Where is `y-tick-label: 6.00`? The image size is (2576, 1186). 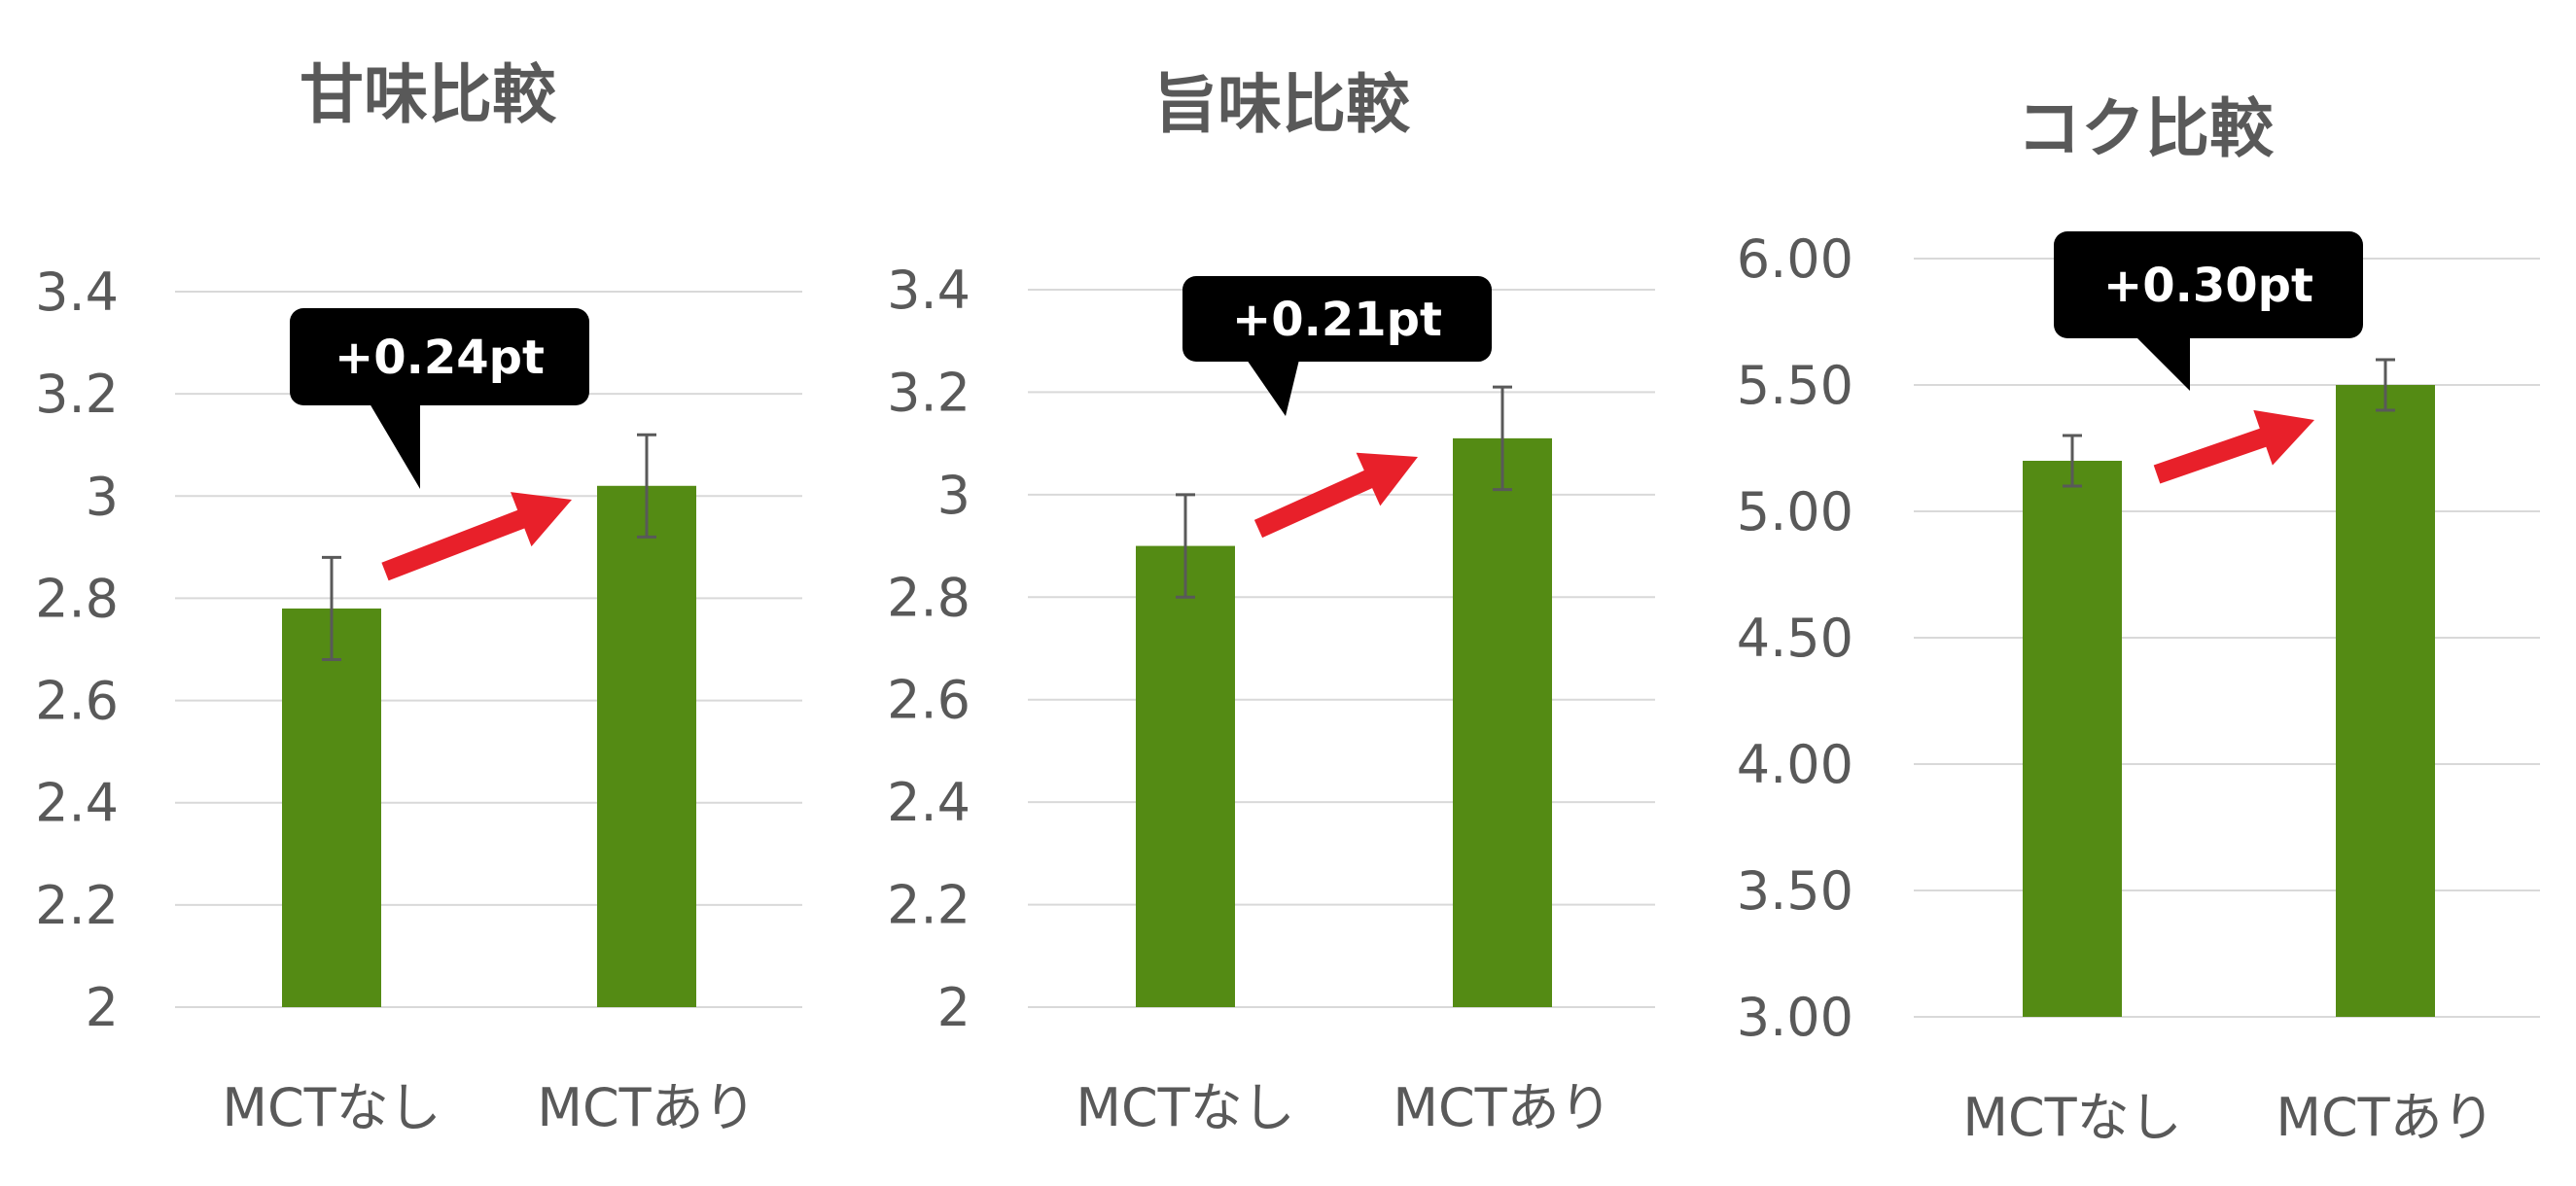
y-tick-label: 6.00 is located at coordinates (1795, 259).